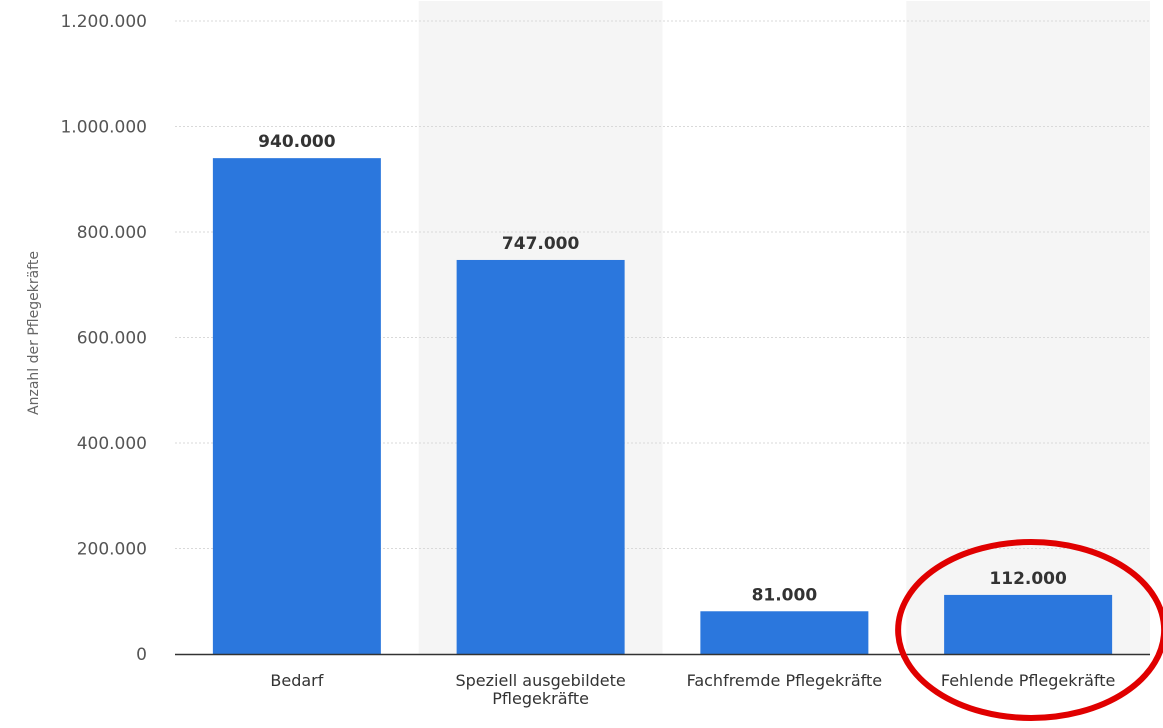  I want to click on x-tick-label: Pflegekräfte, so click(540, 698).